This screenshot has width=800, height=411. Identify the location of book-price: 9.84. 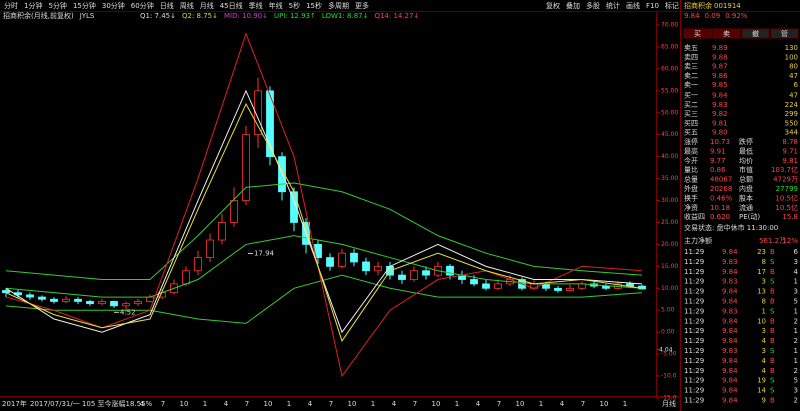
(720, 96).